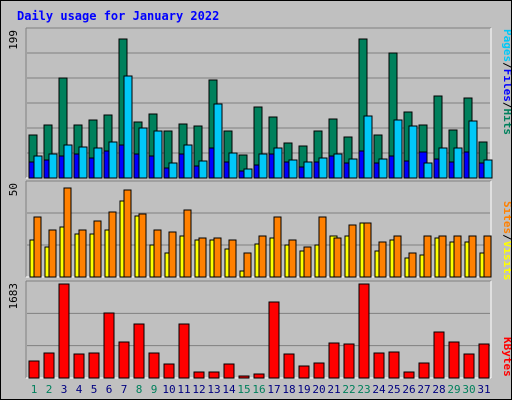  What do you see at coordinates (333, 389) in the screenshot?
I see `x-tick-label-day-21: 21` at bounding box center [333, 389].